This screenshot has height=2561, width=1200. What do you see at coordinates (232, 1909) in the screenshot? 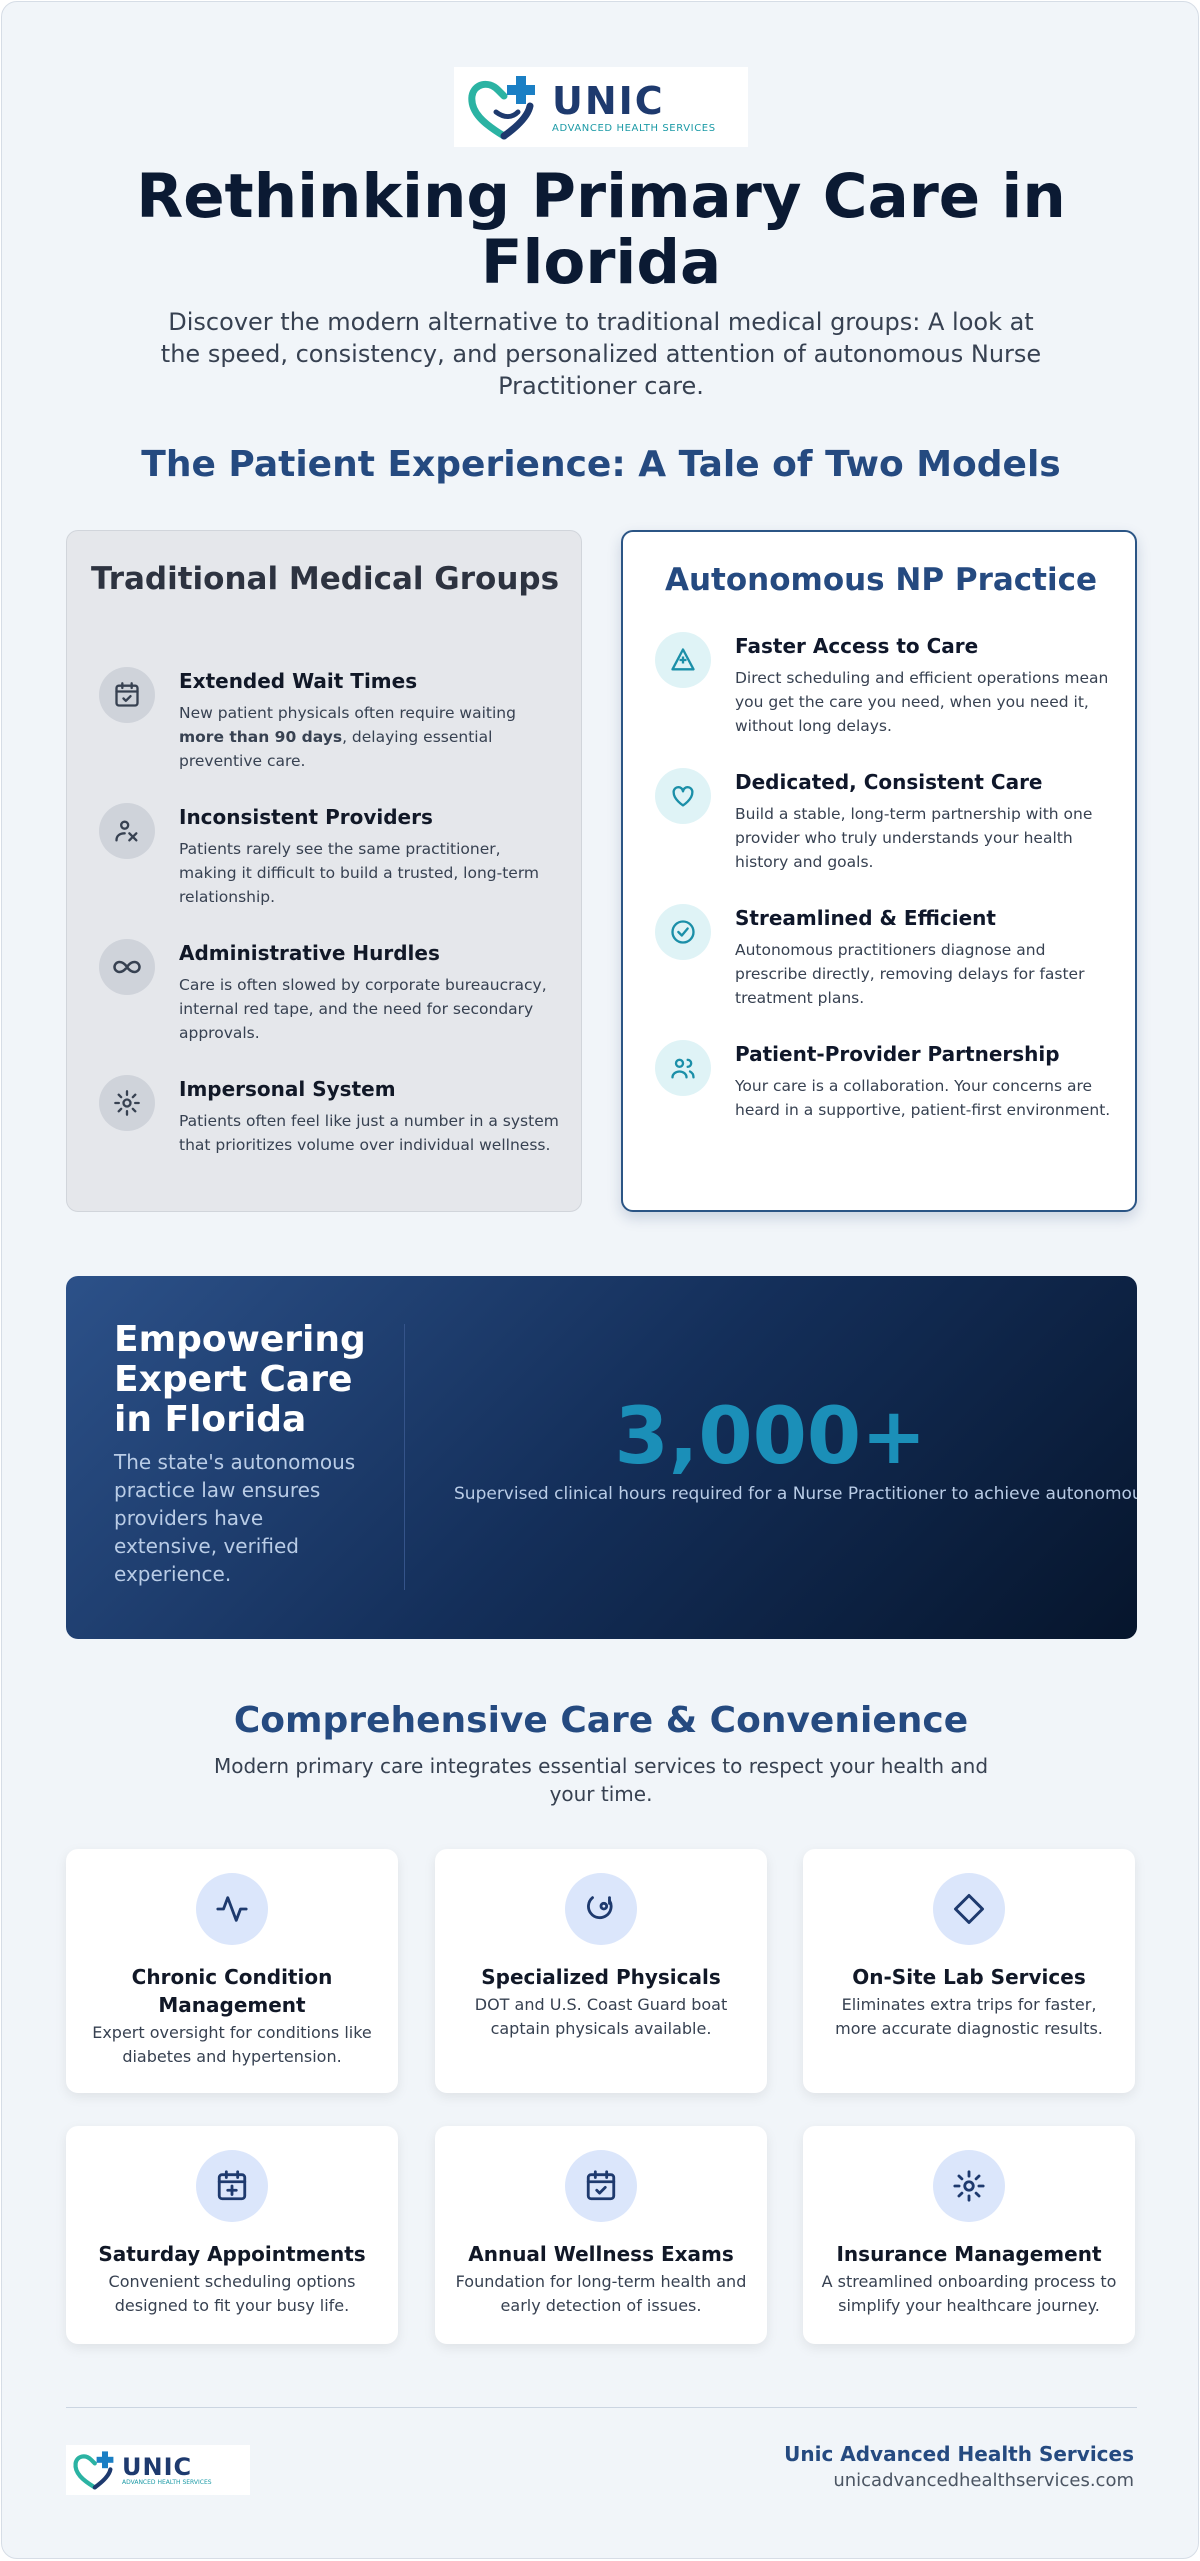
I see `activity-icon` at bounding box center [232, 1909].